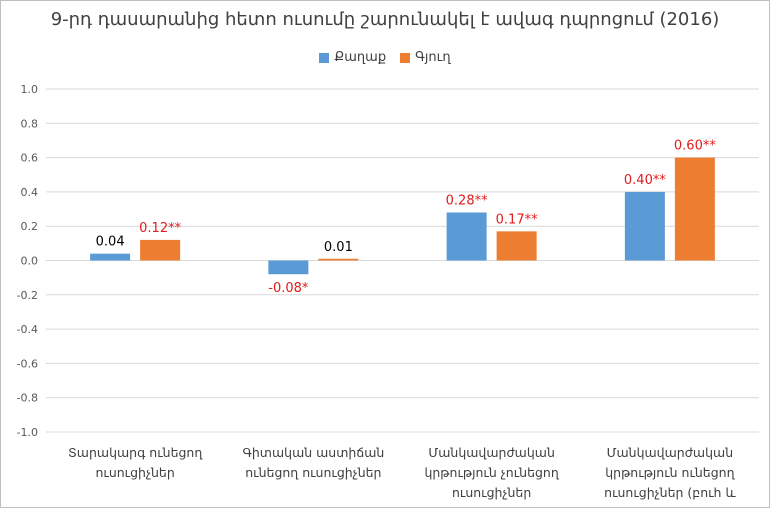 Image resolution: width=770 pixels, height=508 pixels. What do you see at coordinates (27, 295) in the screenshot?
I see `y-tick-label: -0.2` at bounding box center [27, 295].